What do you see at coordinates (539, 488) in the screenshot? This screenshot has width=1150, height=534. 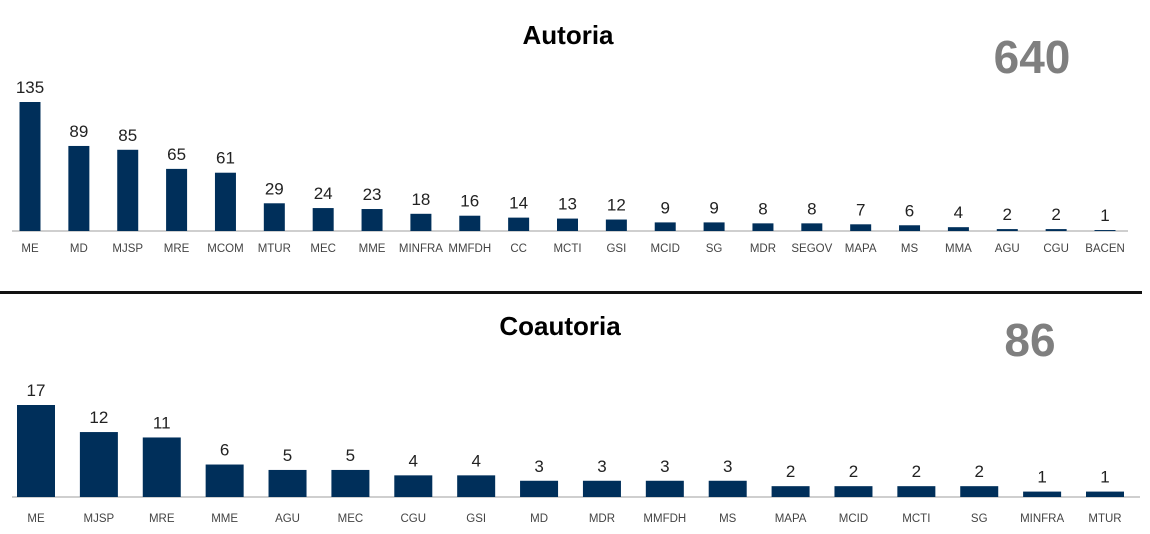 I see `coautoria-bar-md` at bounding box center [539, 488].